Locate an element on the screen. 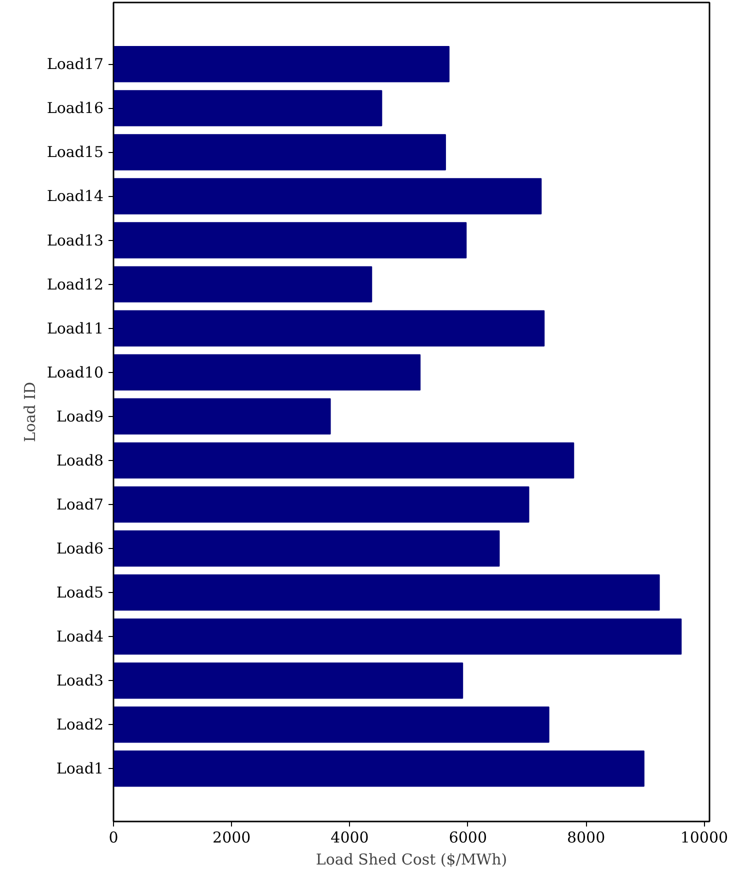  y-tick-label: Load16 is located at coordinates (75, 108).